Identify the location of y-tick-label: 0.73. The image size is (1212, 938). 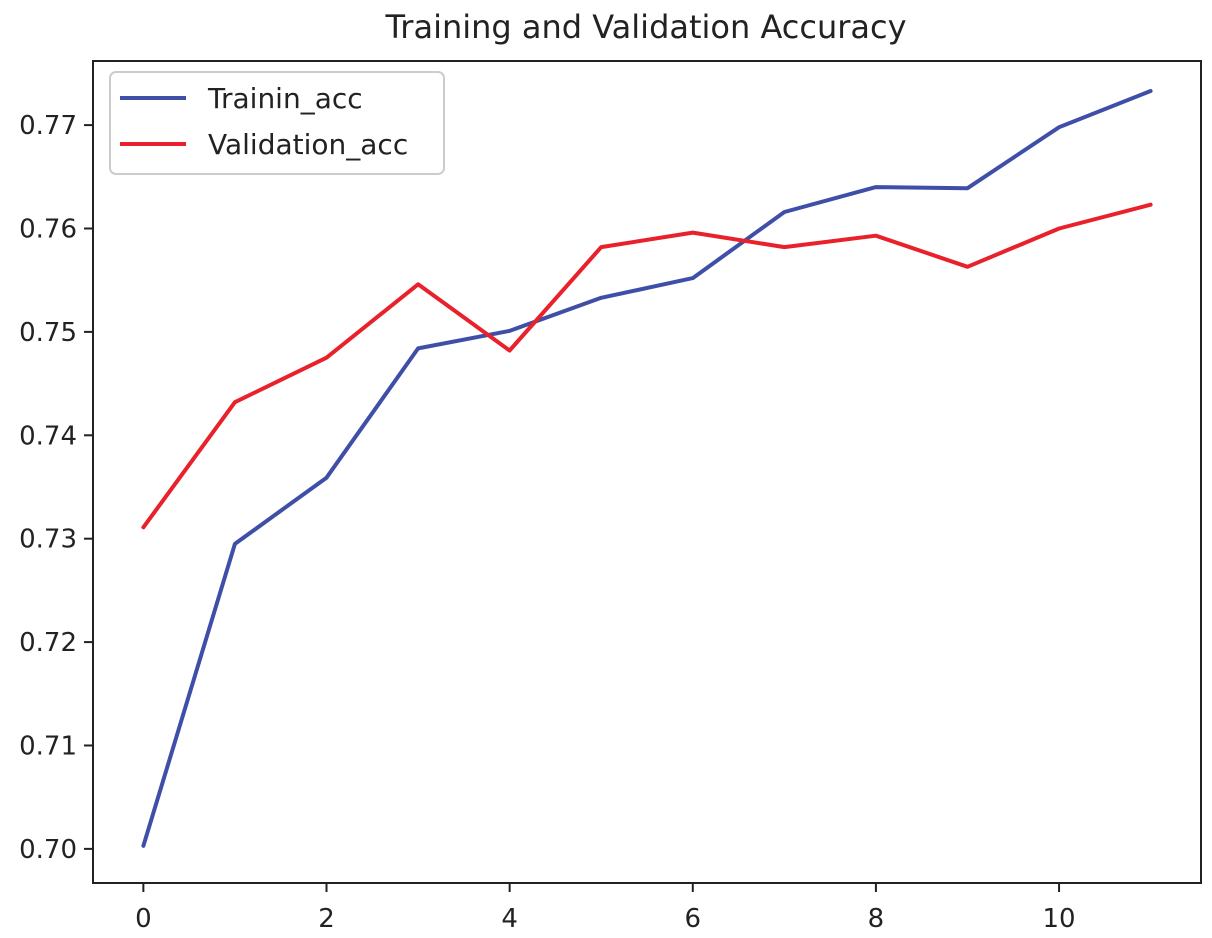
(48, 540).